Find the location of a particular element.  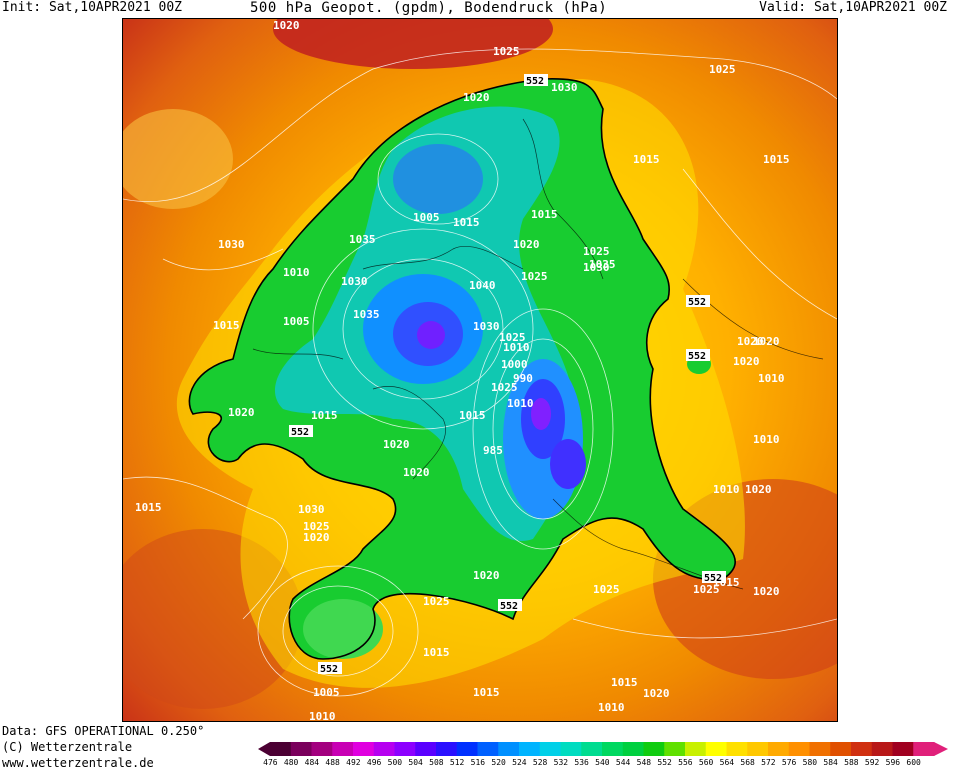

chart-title: 500 hPa Geopot. (gpdm), Bodendruck (hPa) is located at coordinates (429, 8).